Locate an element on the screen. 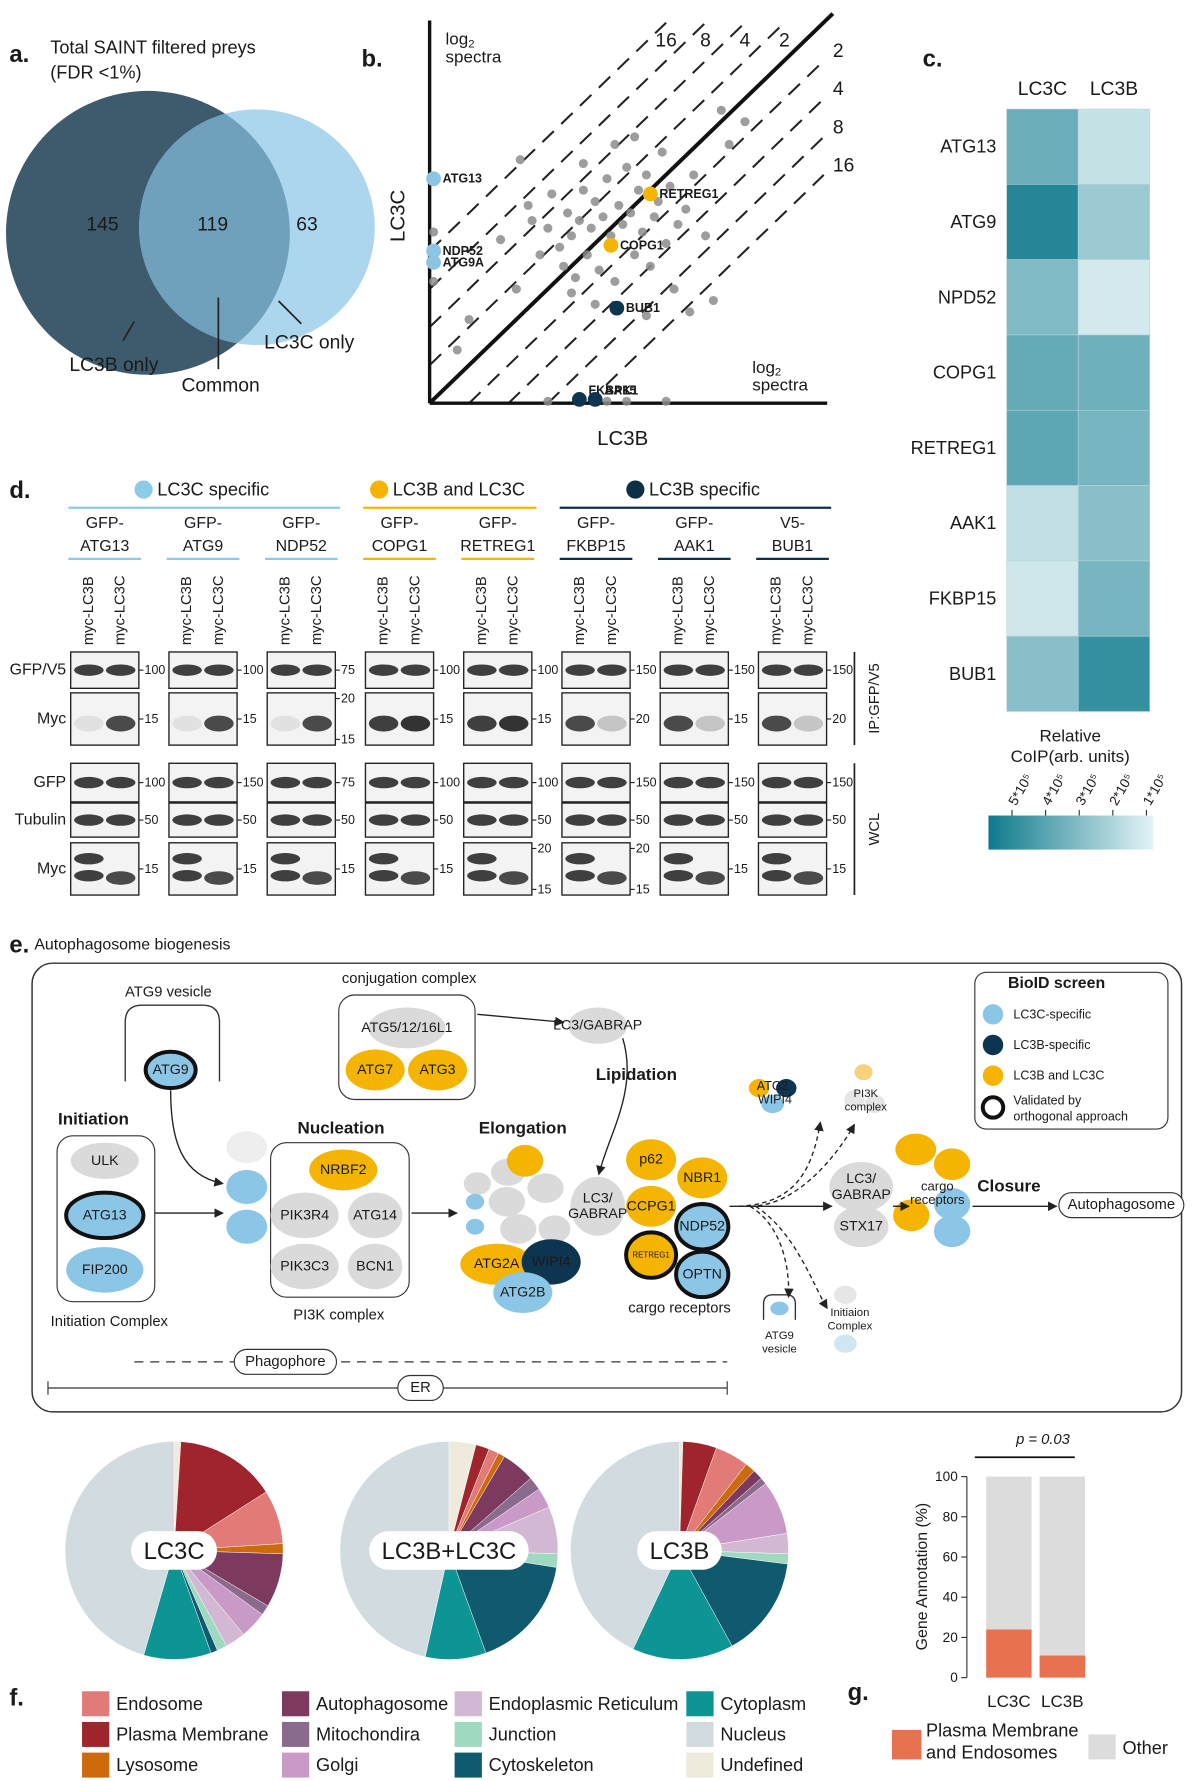 Image resolution: width=1200 pixels, height=1781 pixels. protein-label: WIPI4 is located at coordinates (775, 1099).